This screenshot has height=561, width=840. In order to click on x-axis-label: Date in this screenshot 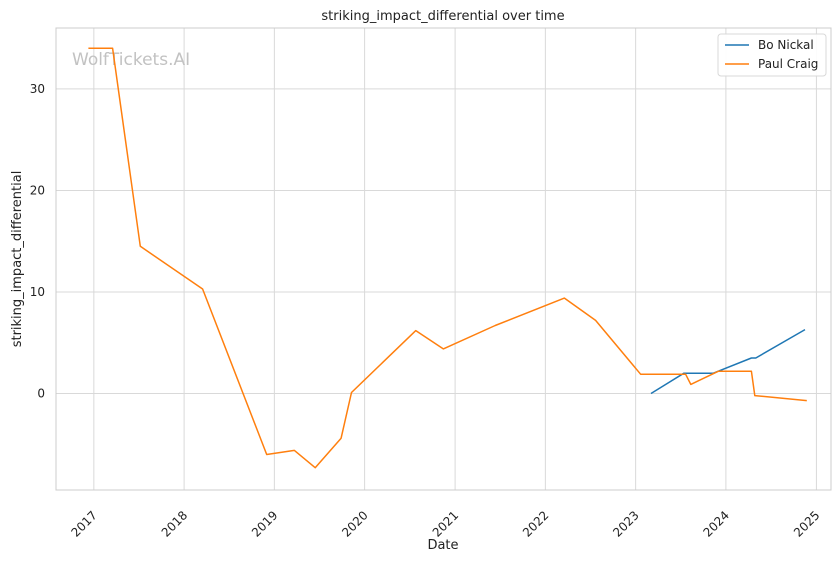, I will do `click(442, 545)`.